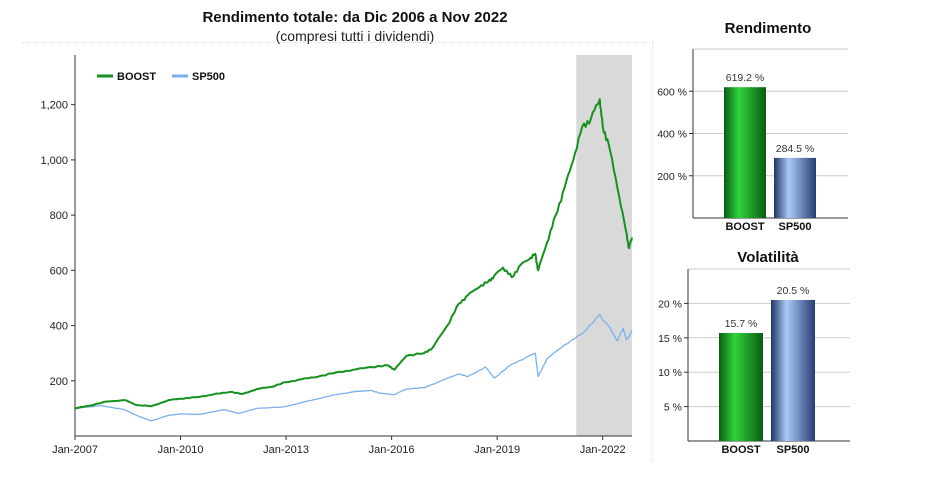 The image size is (946, 483). I want to click on x-tick-label: Jan-2022, so click(603, 450).